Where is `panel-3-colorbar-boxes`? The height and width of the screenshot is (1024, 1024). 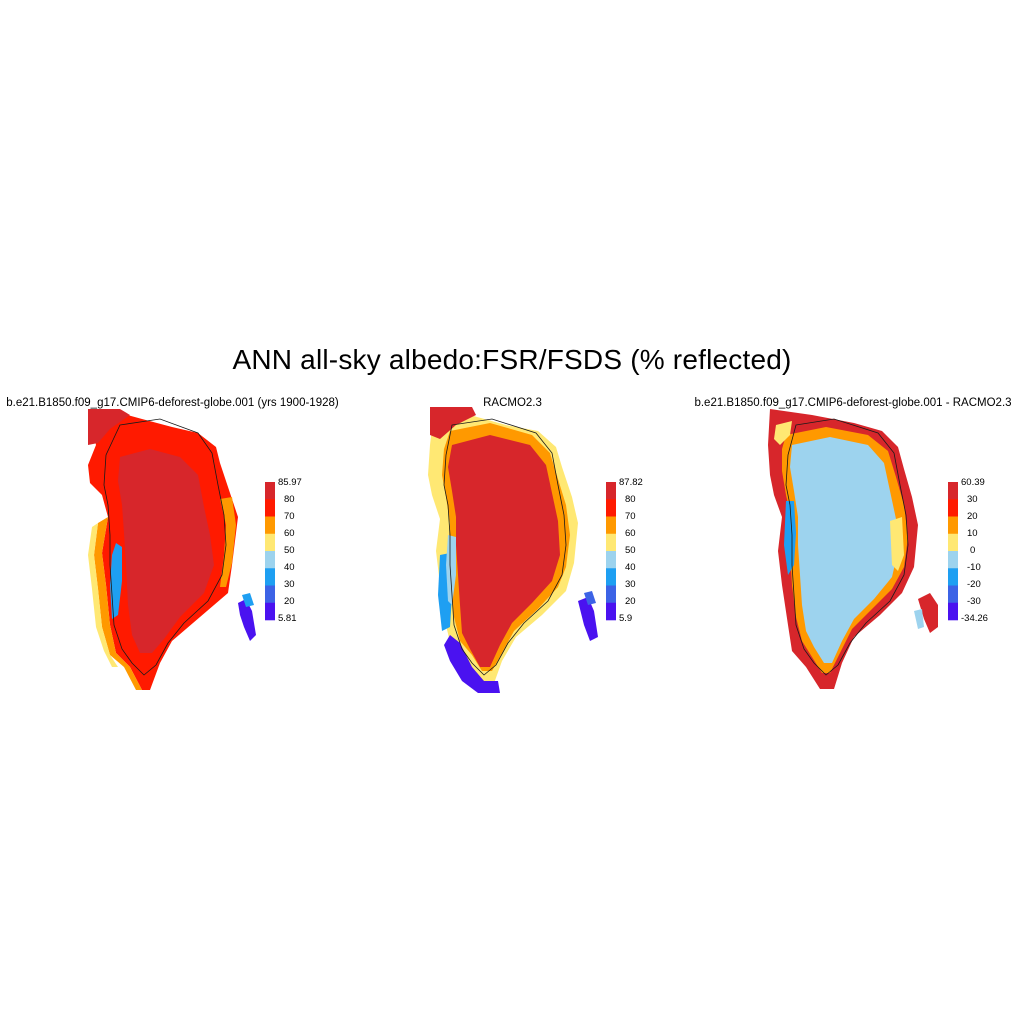 panel-3-colorbar-boxes is located at coordinates (953, 551).